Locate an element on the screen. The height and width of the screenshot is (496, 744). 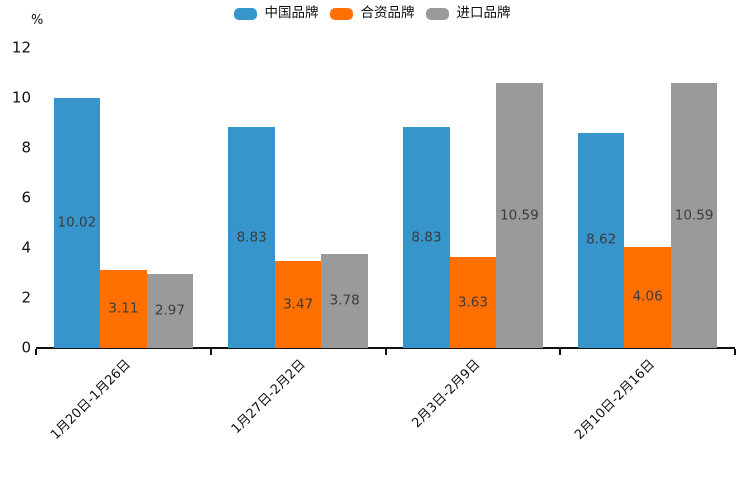
legend-item: 合资品牌 is located at coordinates (372, 13).